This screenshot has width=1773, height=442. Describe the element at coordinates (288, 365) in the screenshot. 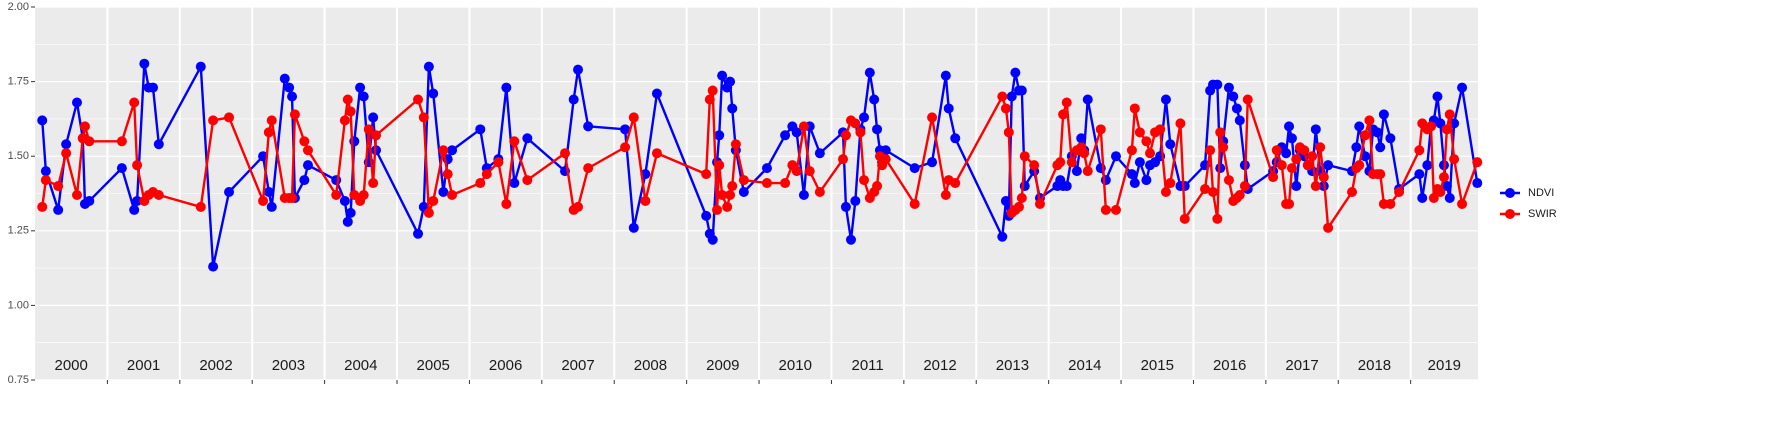

I see `year-label: 2003` at that location.